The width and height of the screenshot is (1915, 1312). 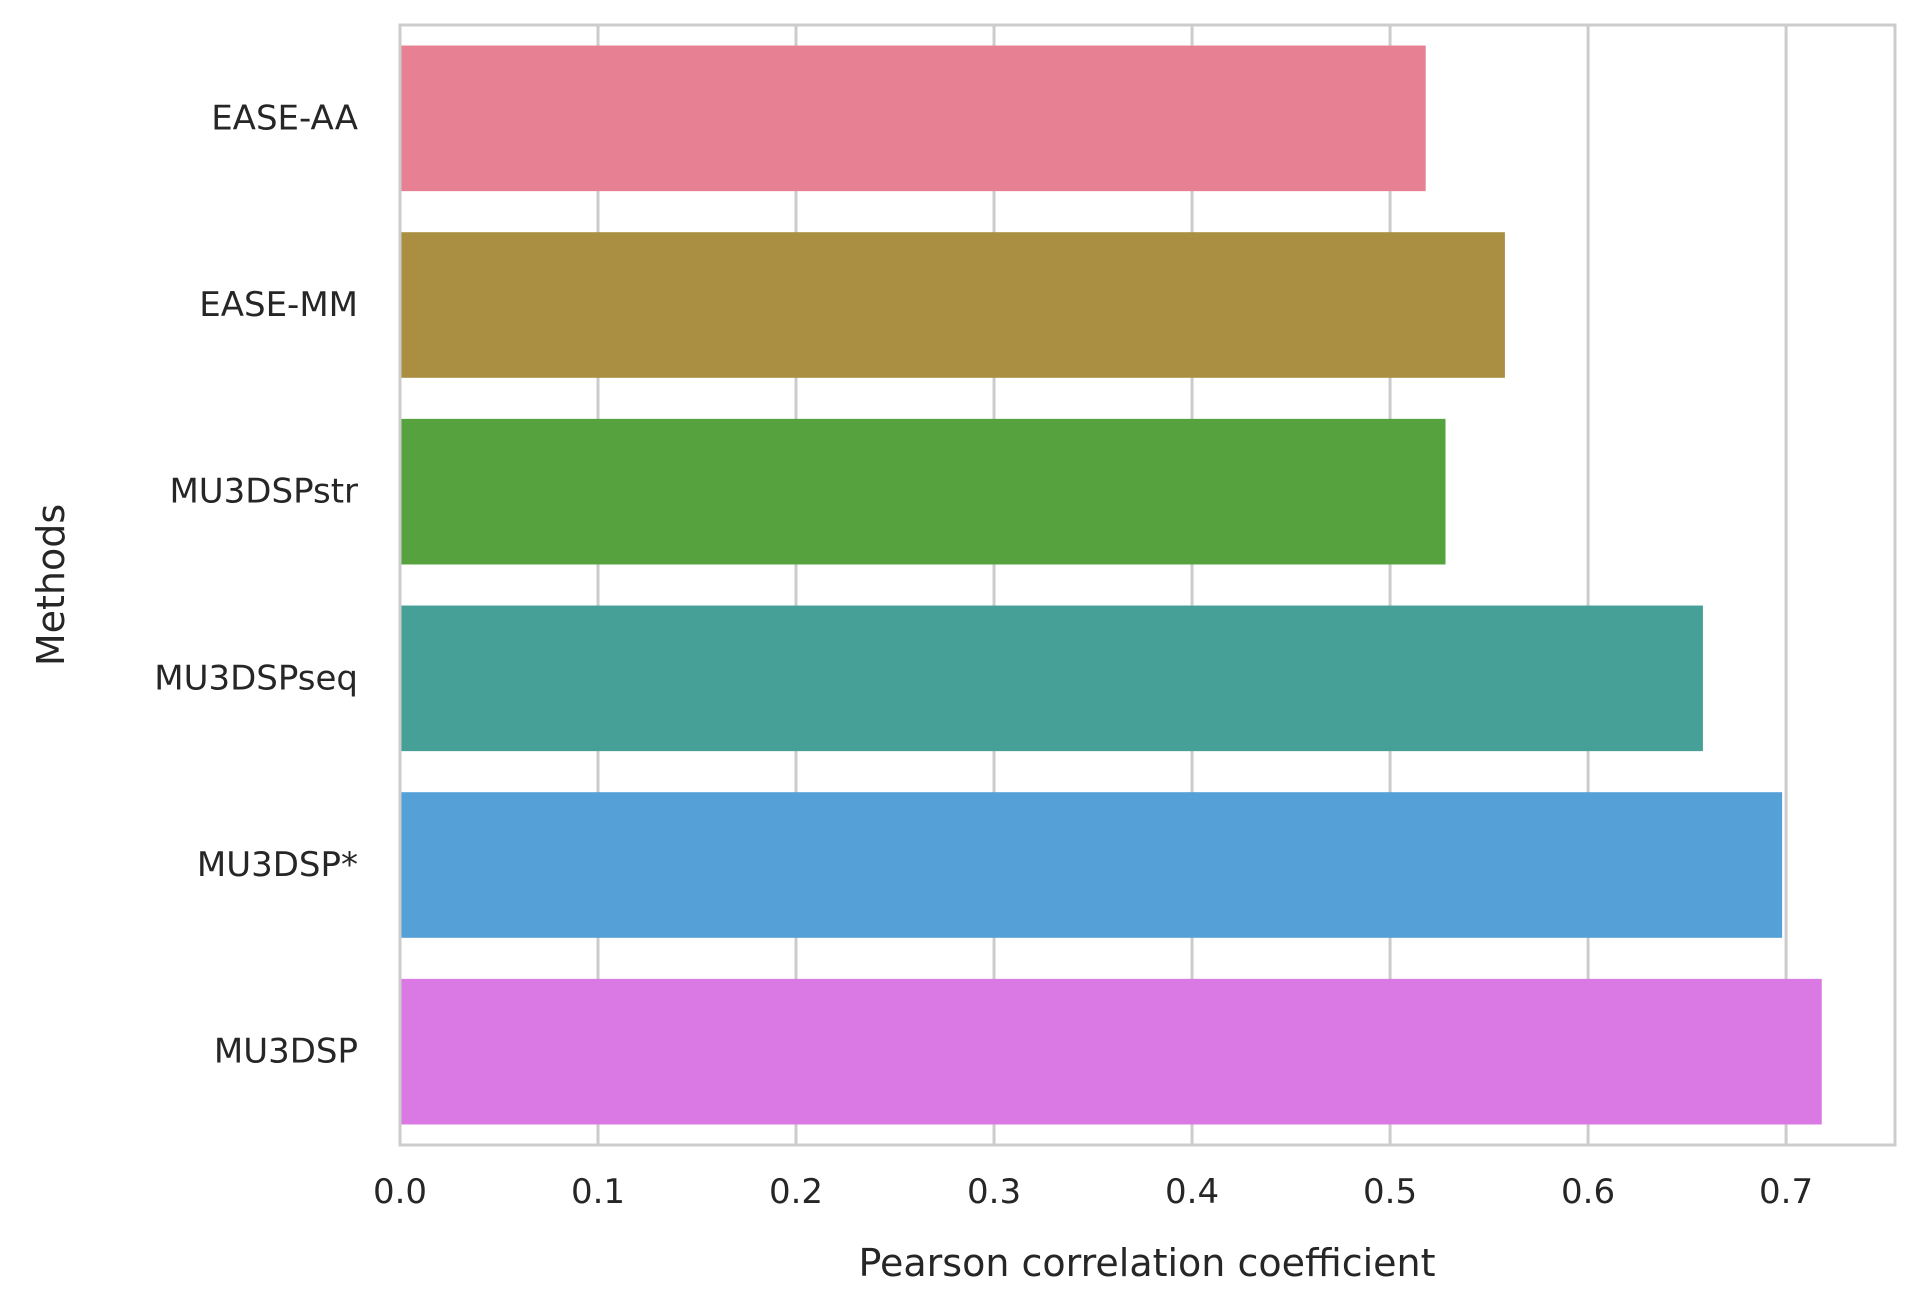 I want to click on bar-ease-mm, so click(x=952, y=305).